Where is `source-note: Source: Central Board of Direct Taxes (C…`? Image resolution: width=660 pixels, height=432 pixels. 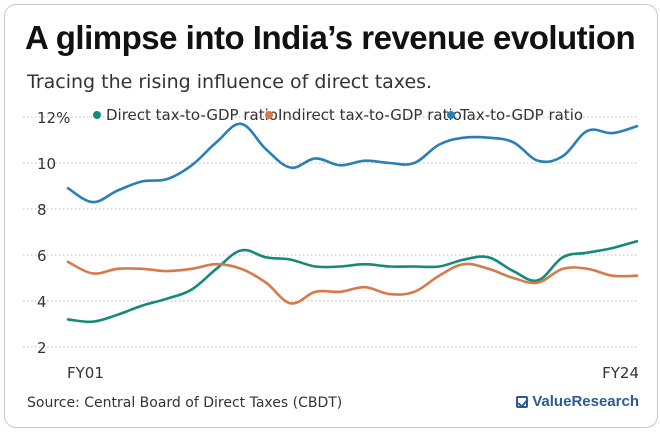
source-note: Source: Central Board of Direct Taxes (C… is located at coordinates (185, 403).